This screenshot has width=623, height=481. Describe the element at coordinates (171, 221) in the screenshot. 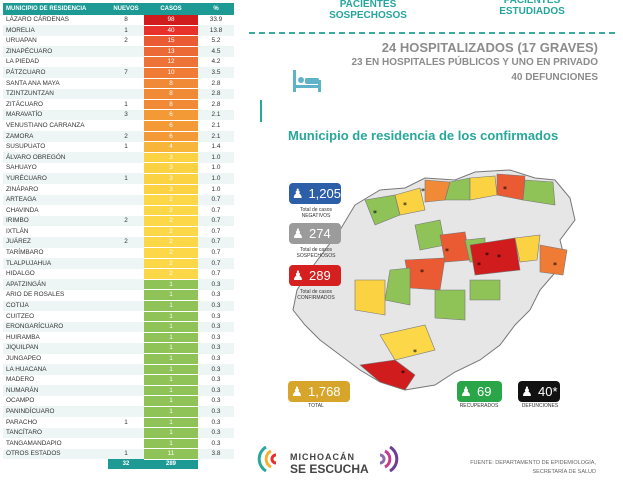

I see `casos-cell: 2` at that location.